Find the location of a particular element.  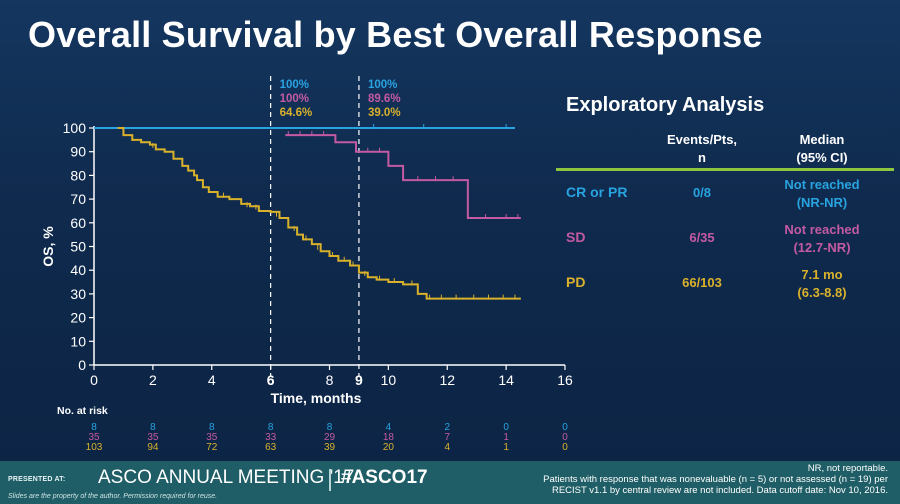

landmark-value-sd: 100% is located at coordinates (294, 99).